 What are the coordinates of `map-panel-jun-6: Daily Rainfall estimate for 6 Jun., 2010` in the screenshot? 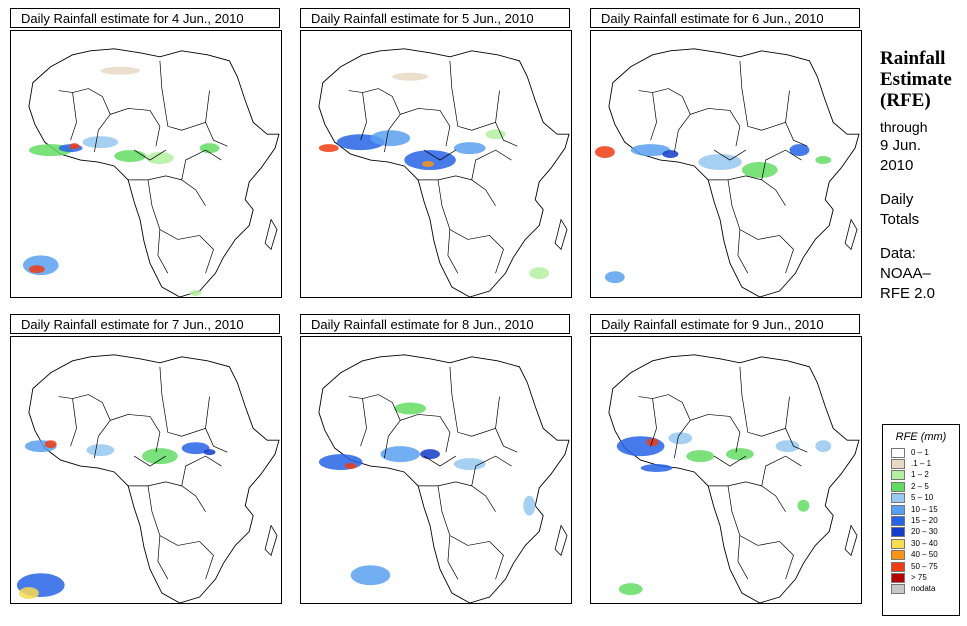 It's located at (726, 153).